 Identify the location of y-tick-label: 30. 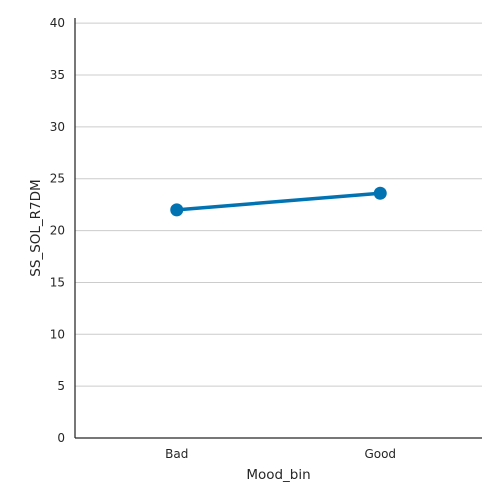
(57, 127).